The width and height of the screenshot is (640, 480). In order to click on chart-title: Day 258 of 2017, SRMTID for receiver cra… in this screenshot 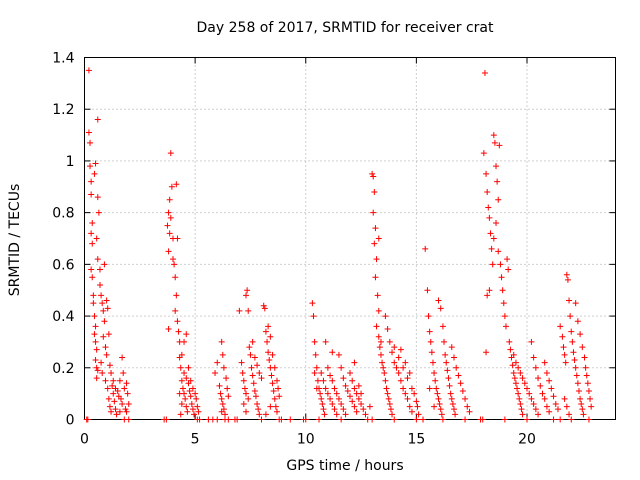, I will do `click(345, 28)`.